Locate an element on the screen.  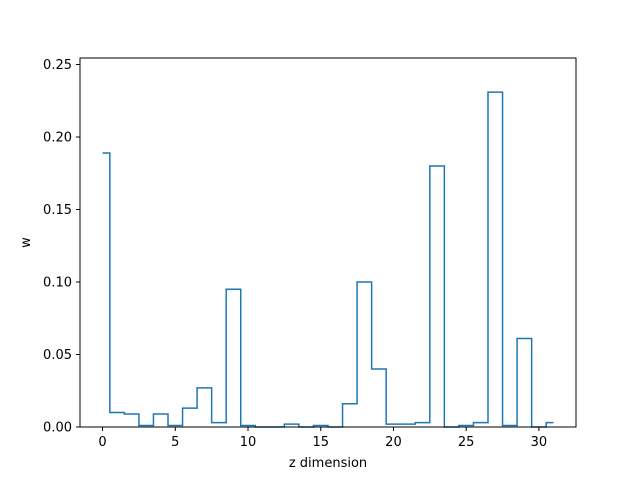
y-tick-label: 0.05 is located at coordinates (57, 355).